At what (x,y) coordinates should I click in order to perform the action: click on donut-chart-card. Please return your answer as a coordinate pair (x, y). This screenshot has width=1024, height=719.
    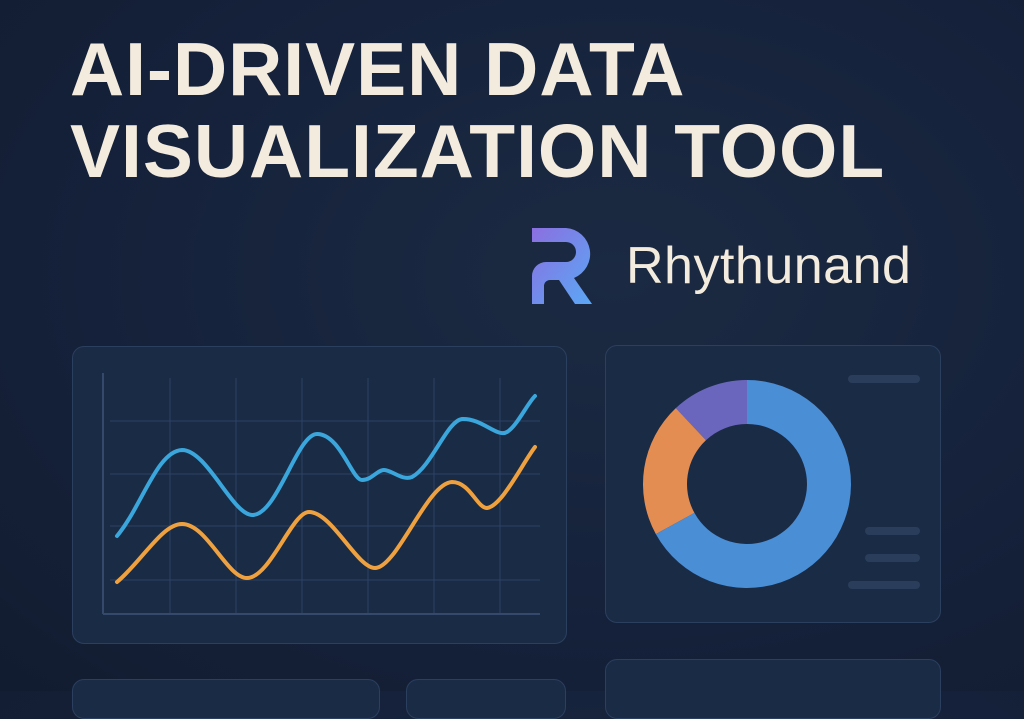
    Looking at the image, I should click on (773, 484).